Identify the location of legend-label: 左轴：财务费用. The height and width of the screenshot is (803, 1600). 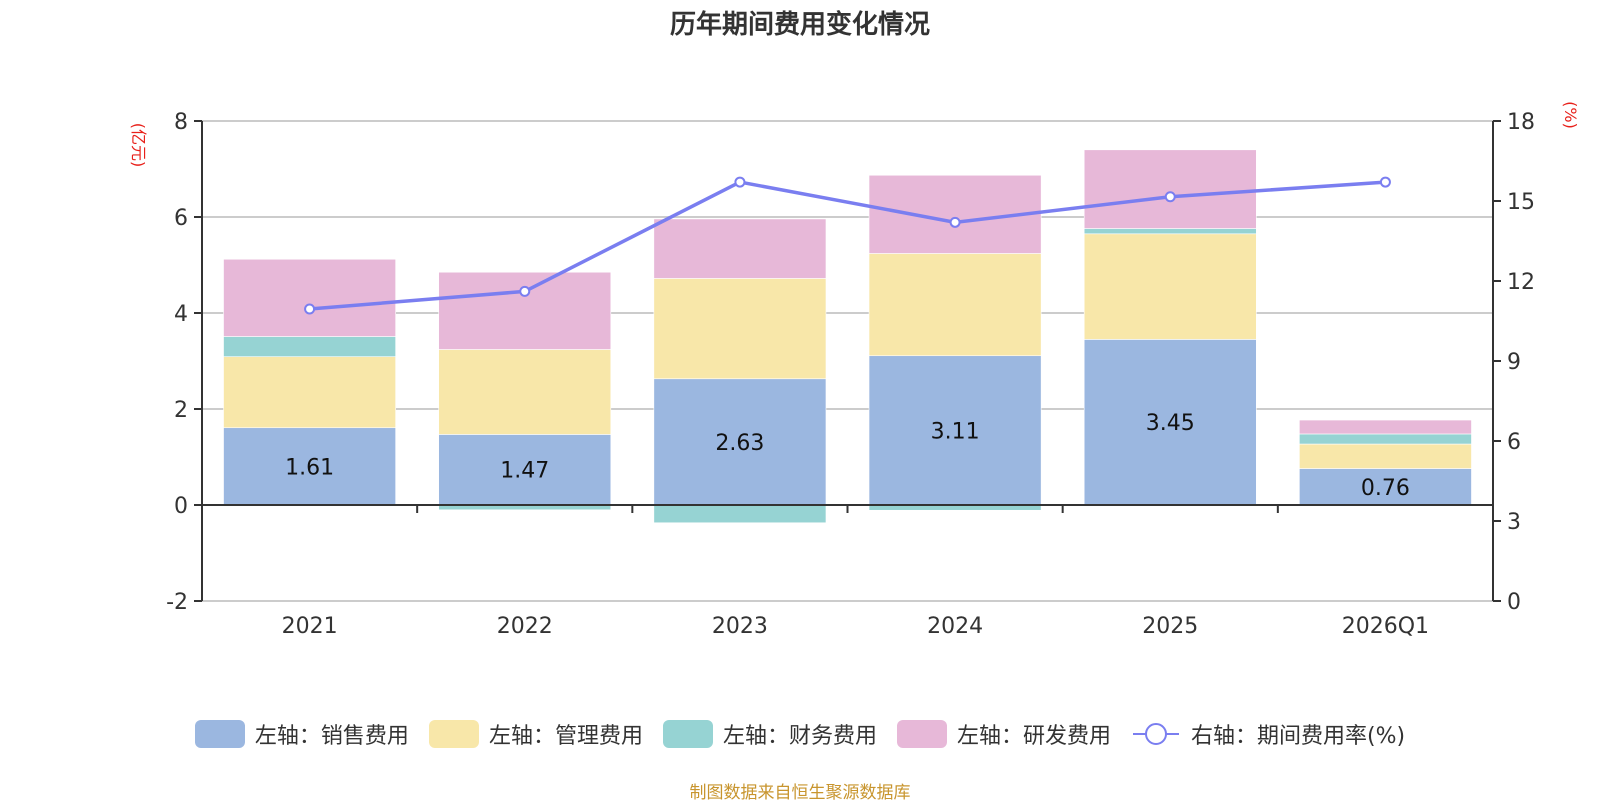
(799, 736).